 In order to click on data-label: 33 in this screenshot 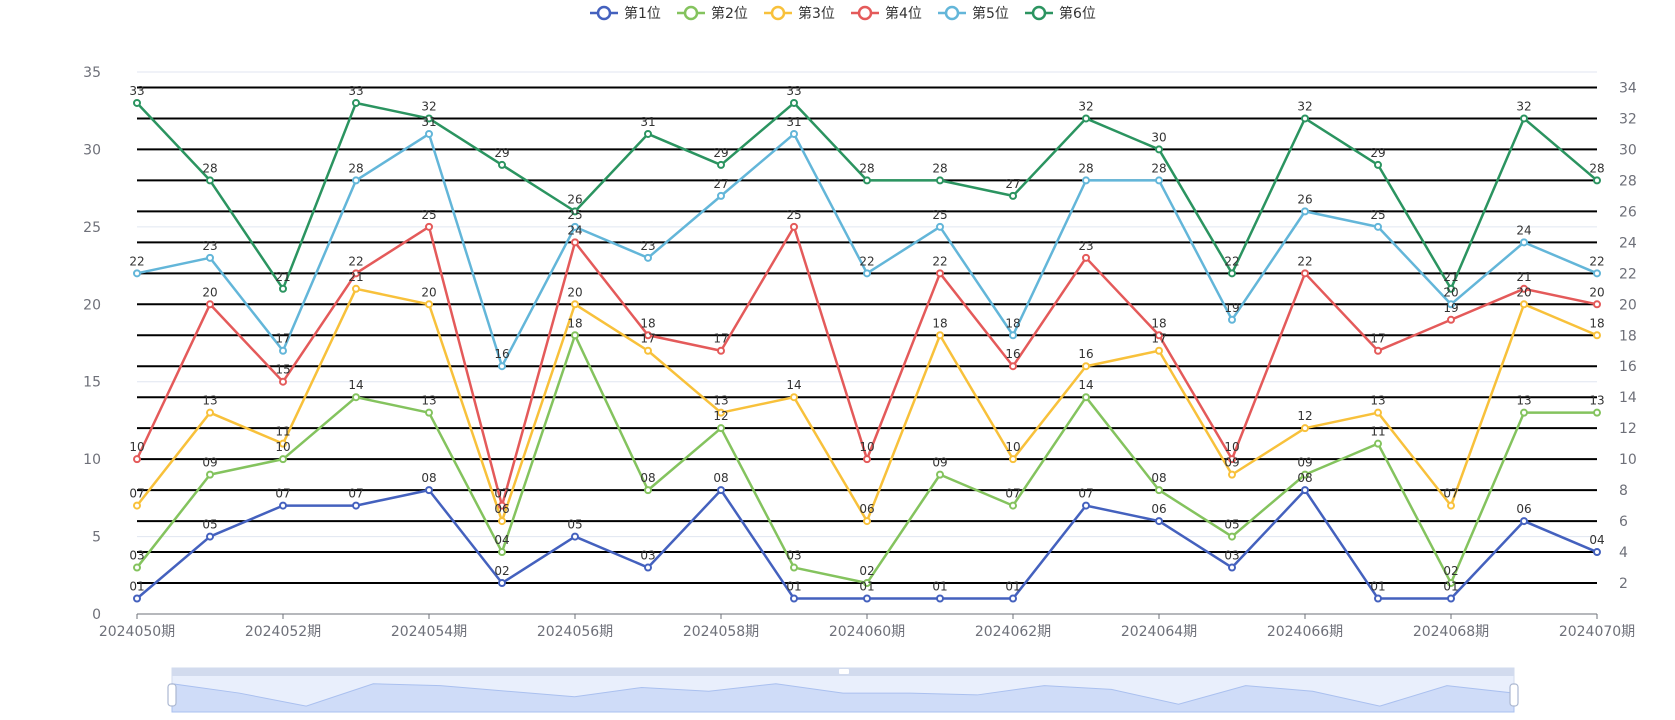, I will do `click(355, 91)`.